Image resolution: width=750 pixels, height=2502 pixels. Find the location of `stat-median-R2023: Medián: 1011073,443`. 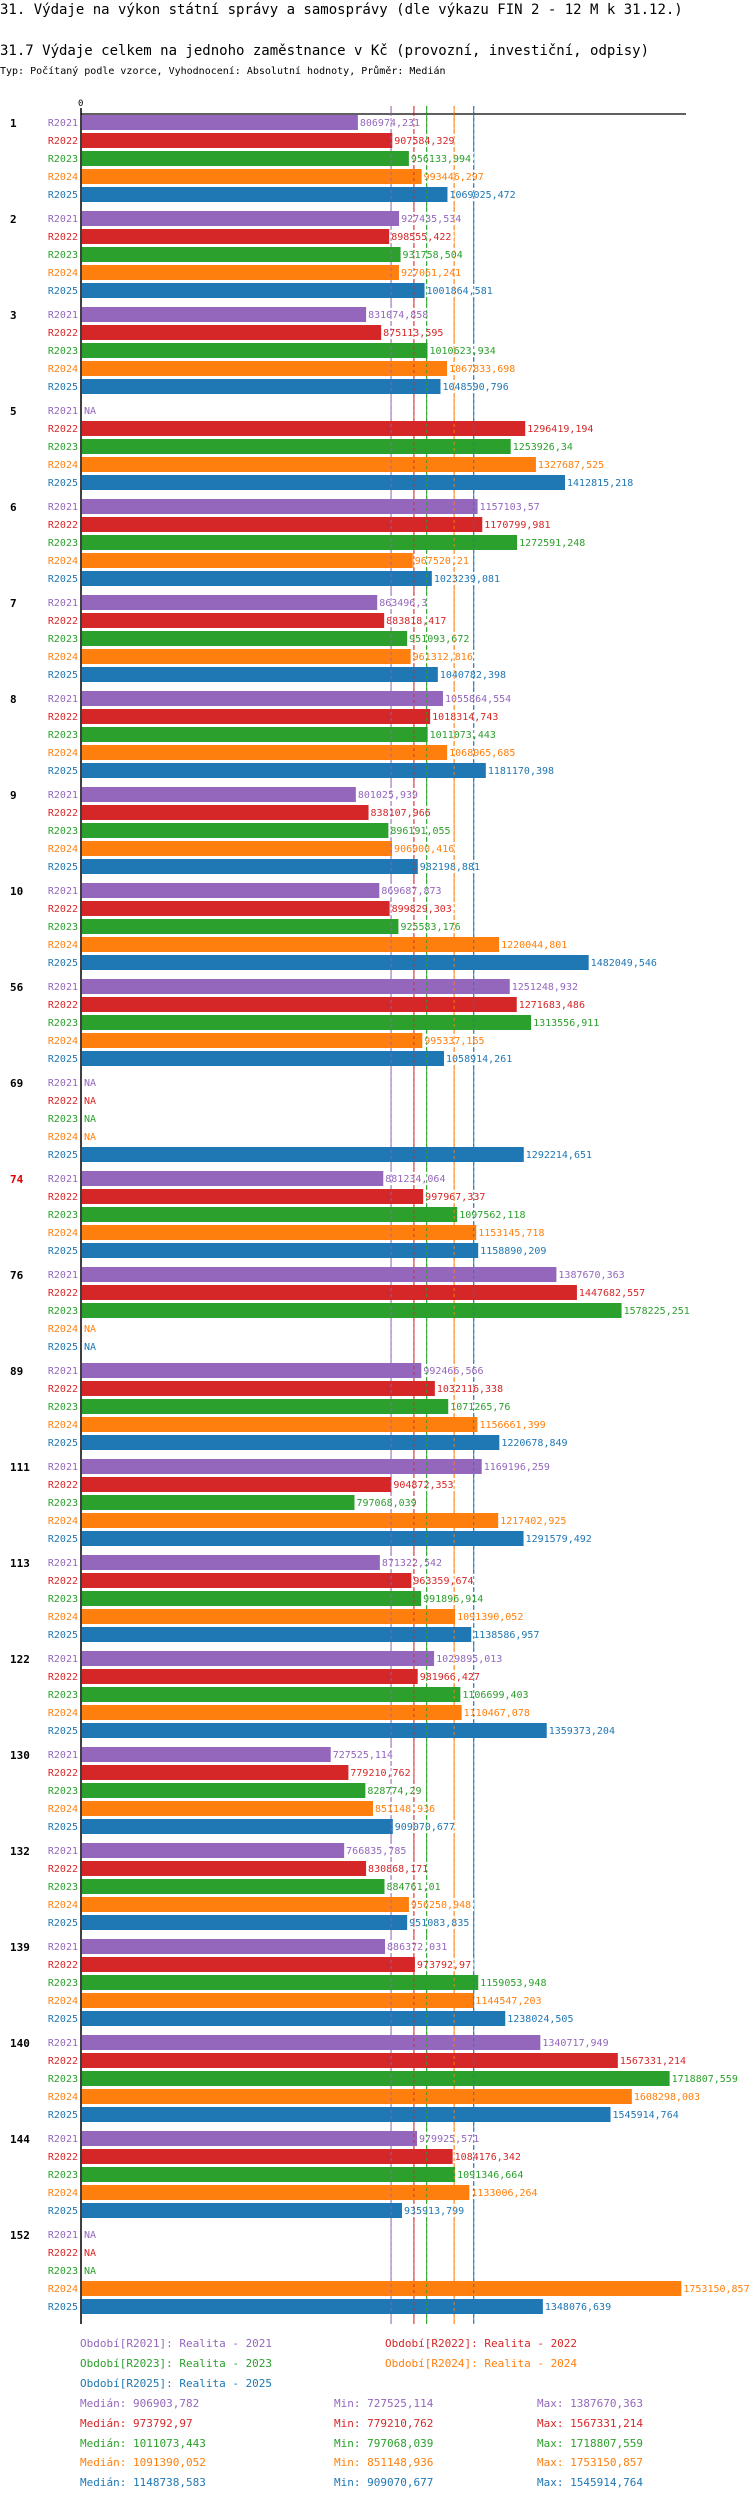

stat-median-R2023: Medián: 1011073,443 is located at coordinates (143, 2443).